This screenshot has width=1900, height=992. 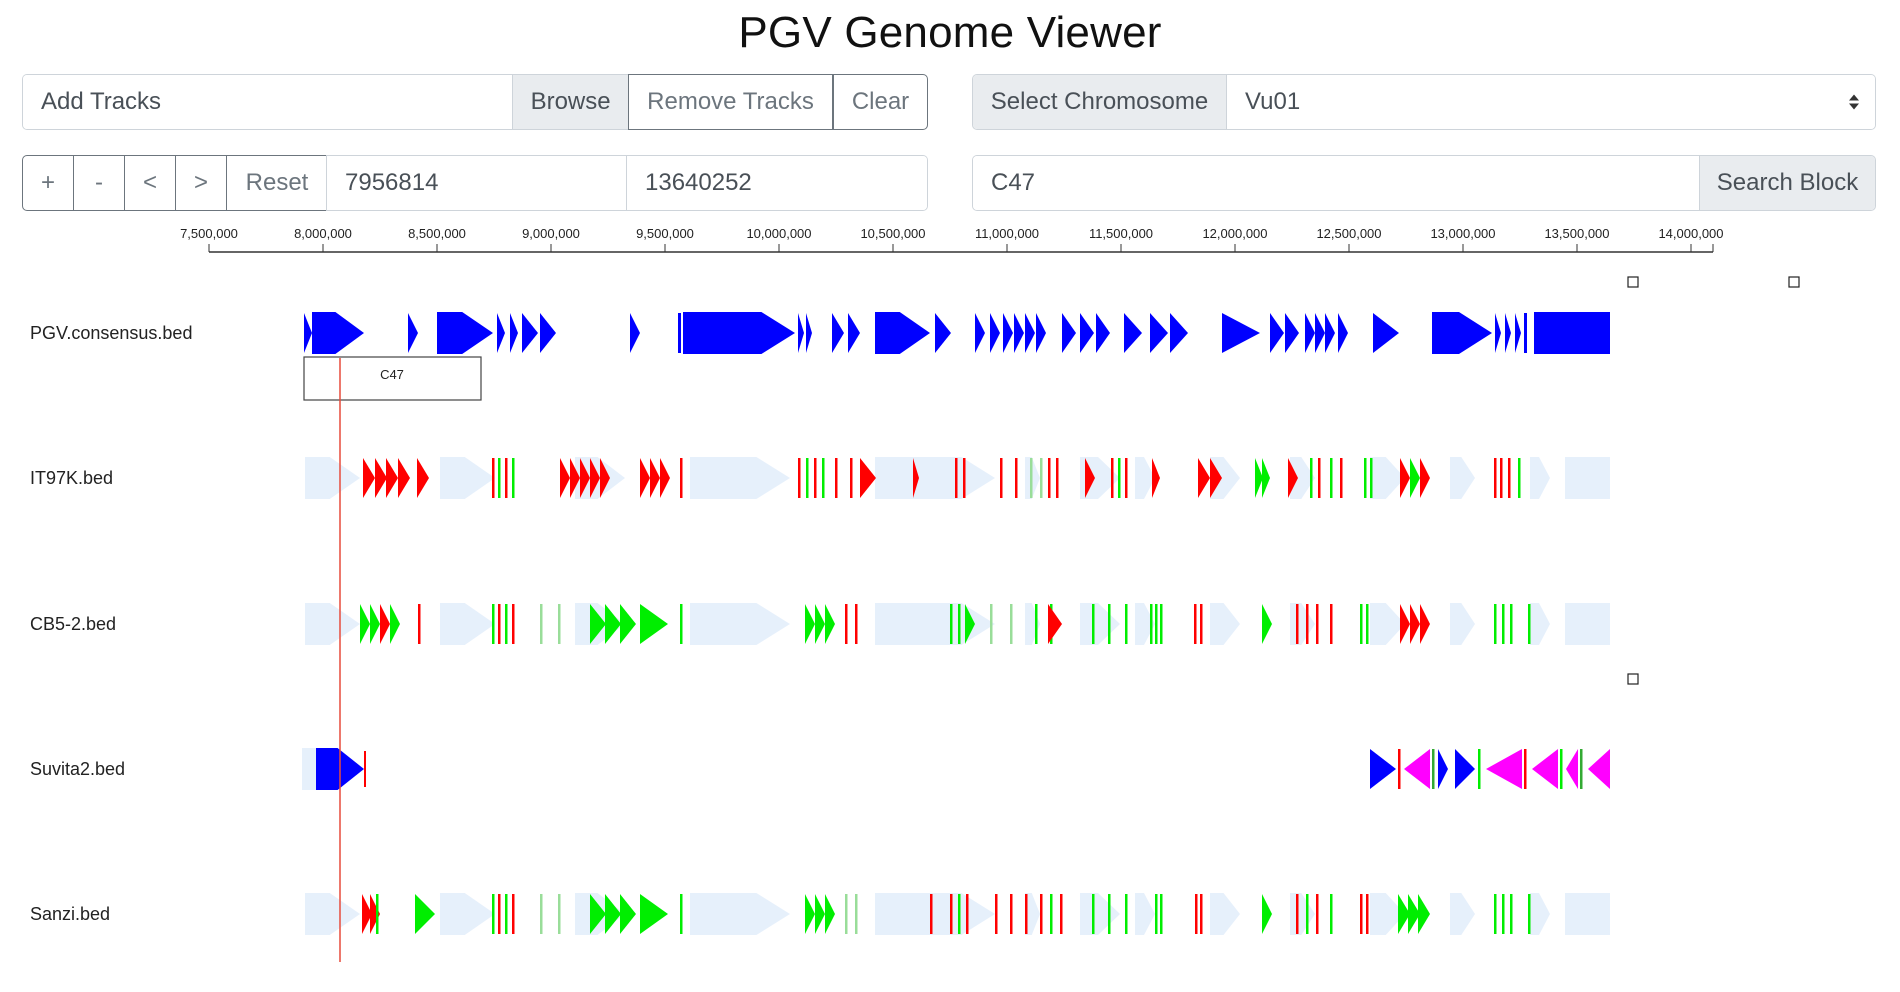 I want to click on zoom-out-button: -, so click(x=99, y=183).